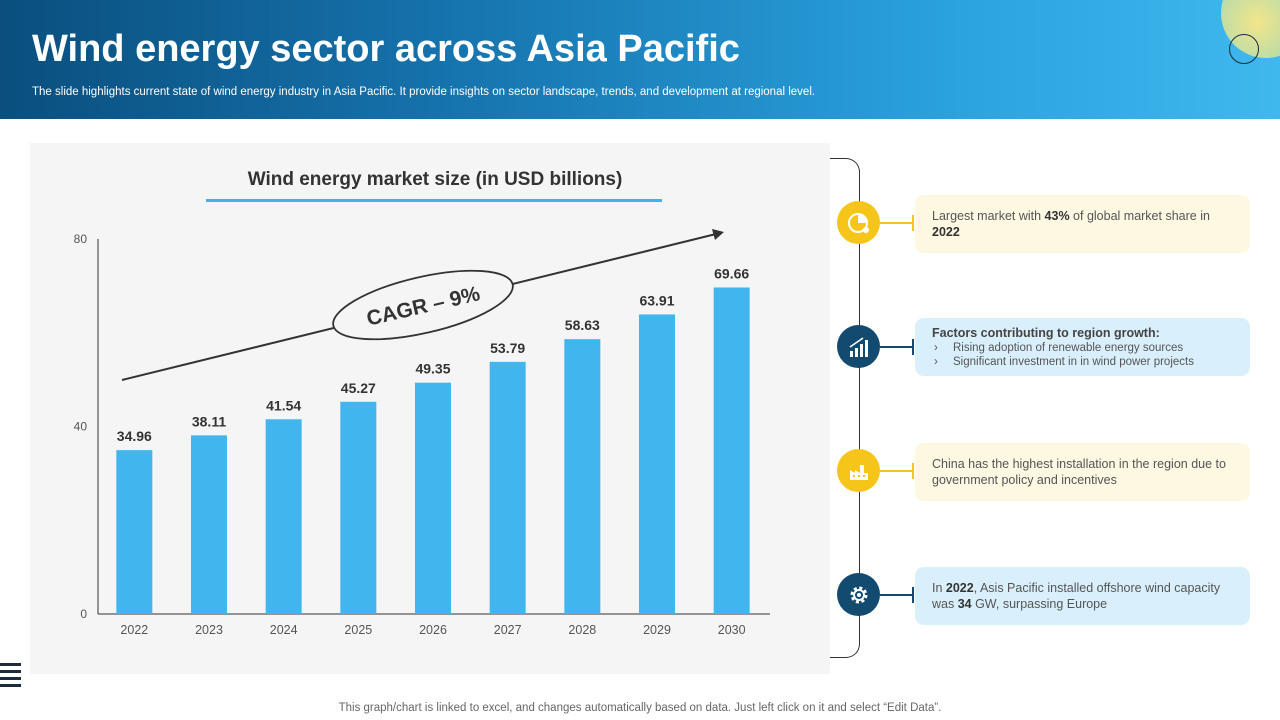 This screenshot has width=1280, height=720. Describe the element at coordinates (358, 630) in the screenshot. I see `x-tick-label: 2025` at that location.